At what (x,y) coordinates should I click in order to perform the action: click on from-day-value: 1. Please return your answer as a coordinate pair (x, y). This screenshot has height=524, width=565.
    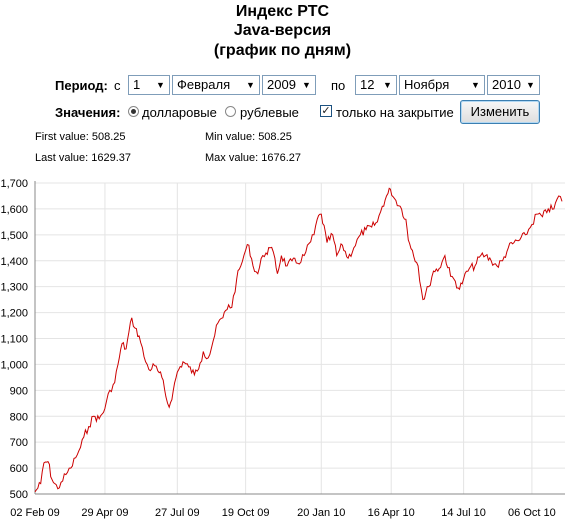
    Looking at the image, I should click on (137, 84).